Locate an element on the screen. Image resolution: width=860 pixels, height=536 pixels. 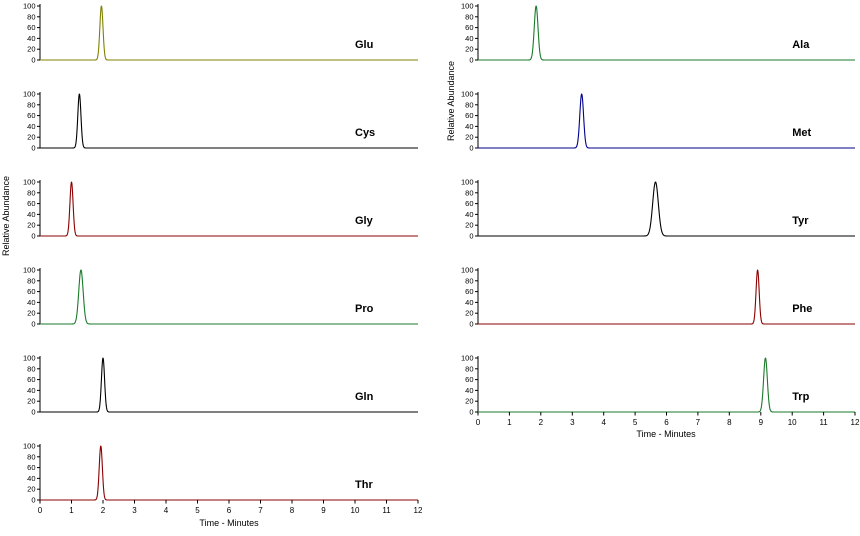
svg-text: 10 is located at coordinates (355, 510).